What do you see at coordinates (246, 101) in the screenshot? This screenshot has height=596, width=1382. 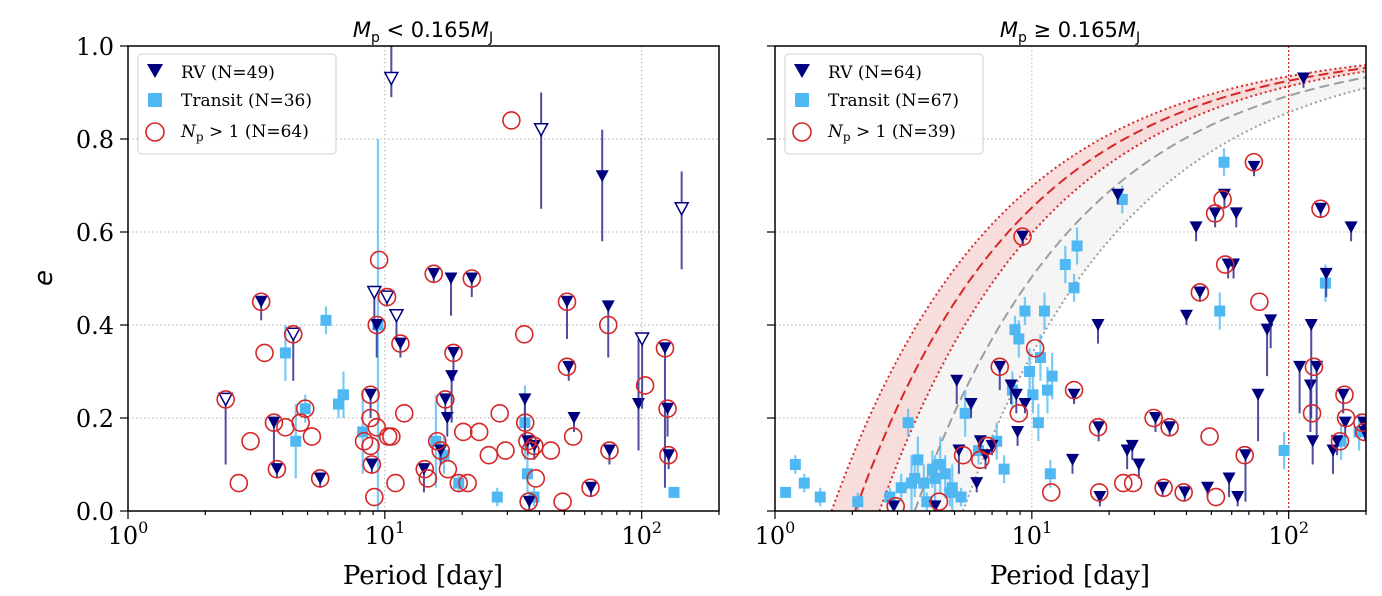 I see `left-legend-transit-label: Transit (N=36)` at bounding box center [246, 101].